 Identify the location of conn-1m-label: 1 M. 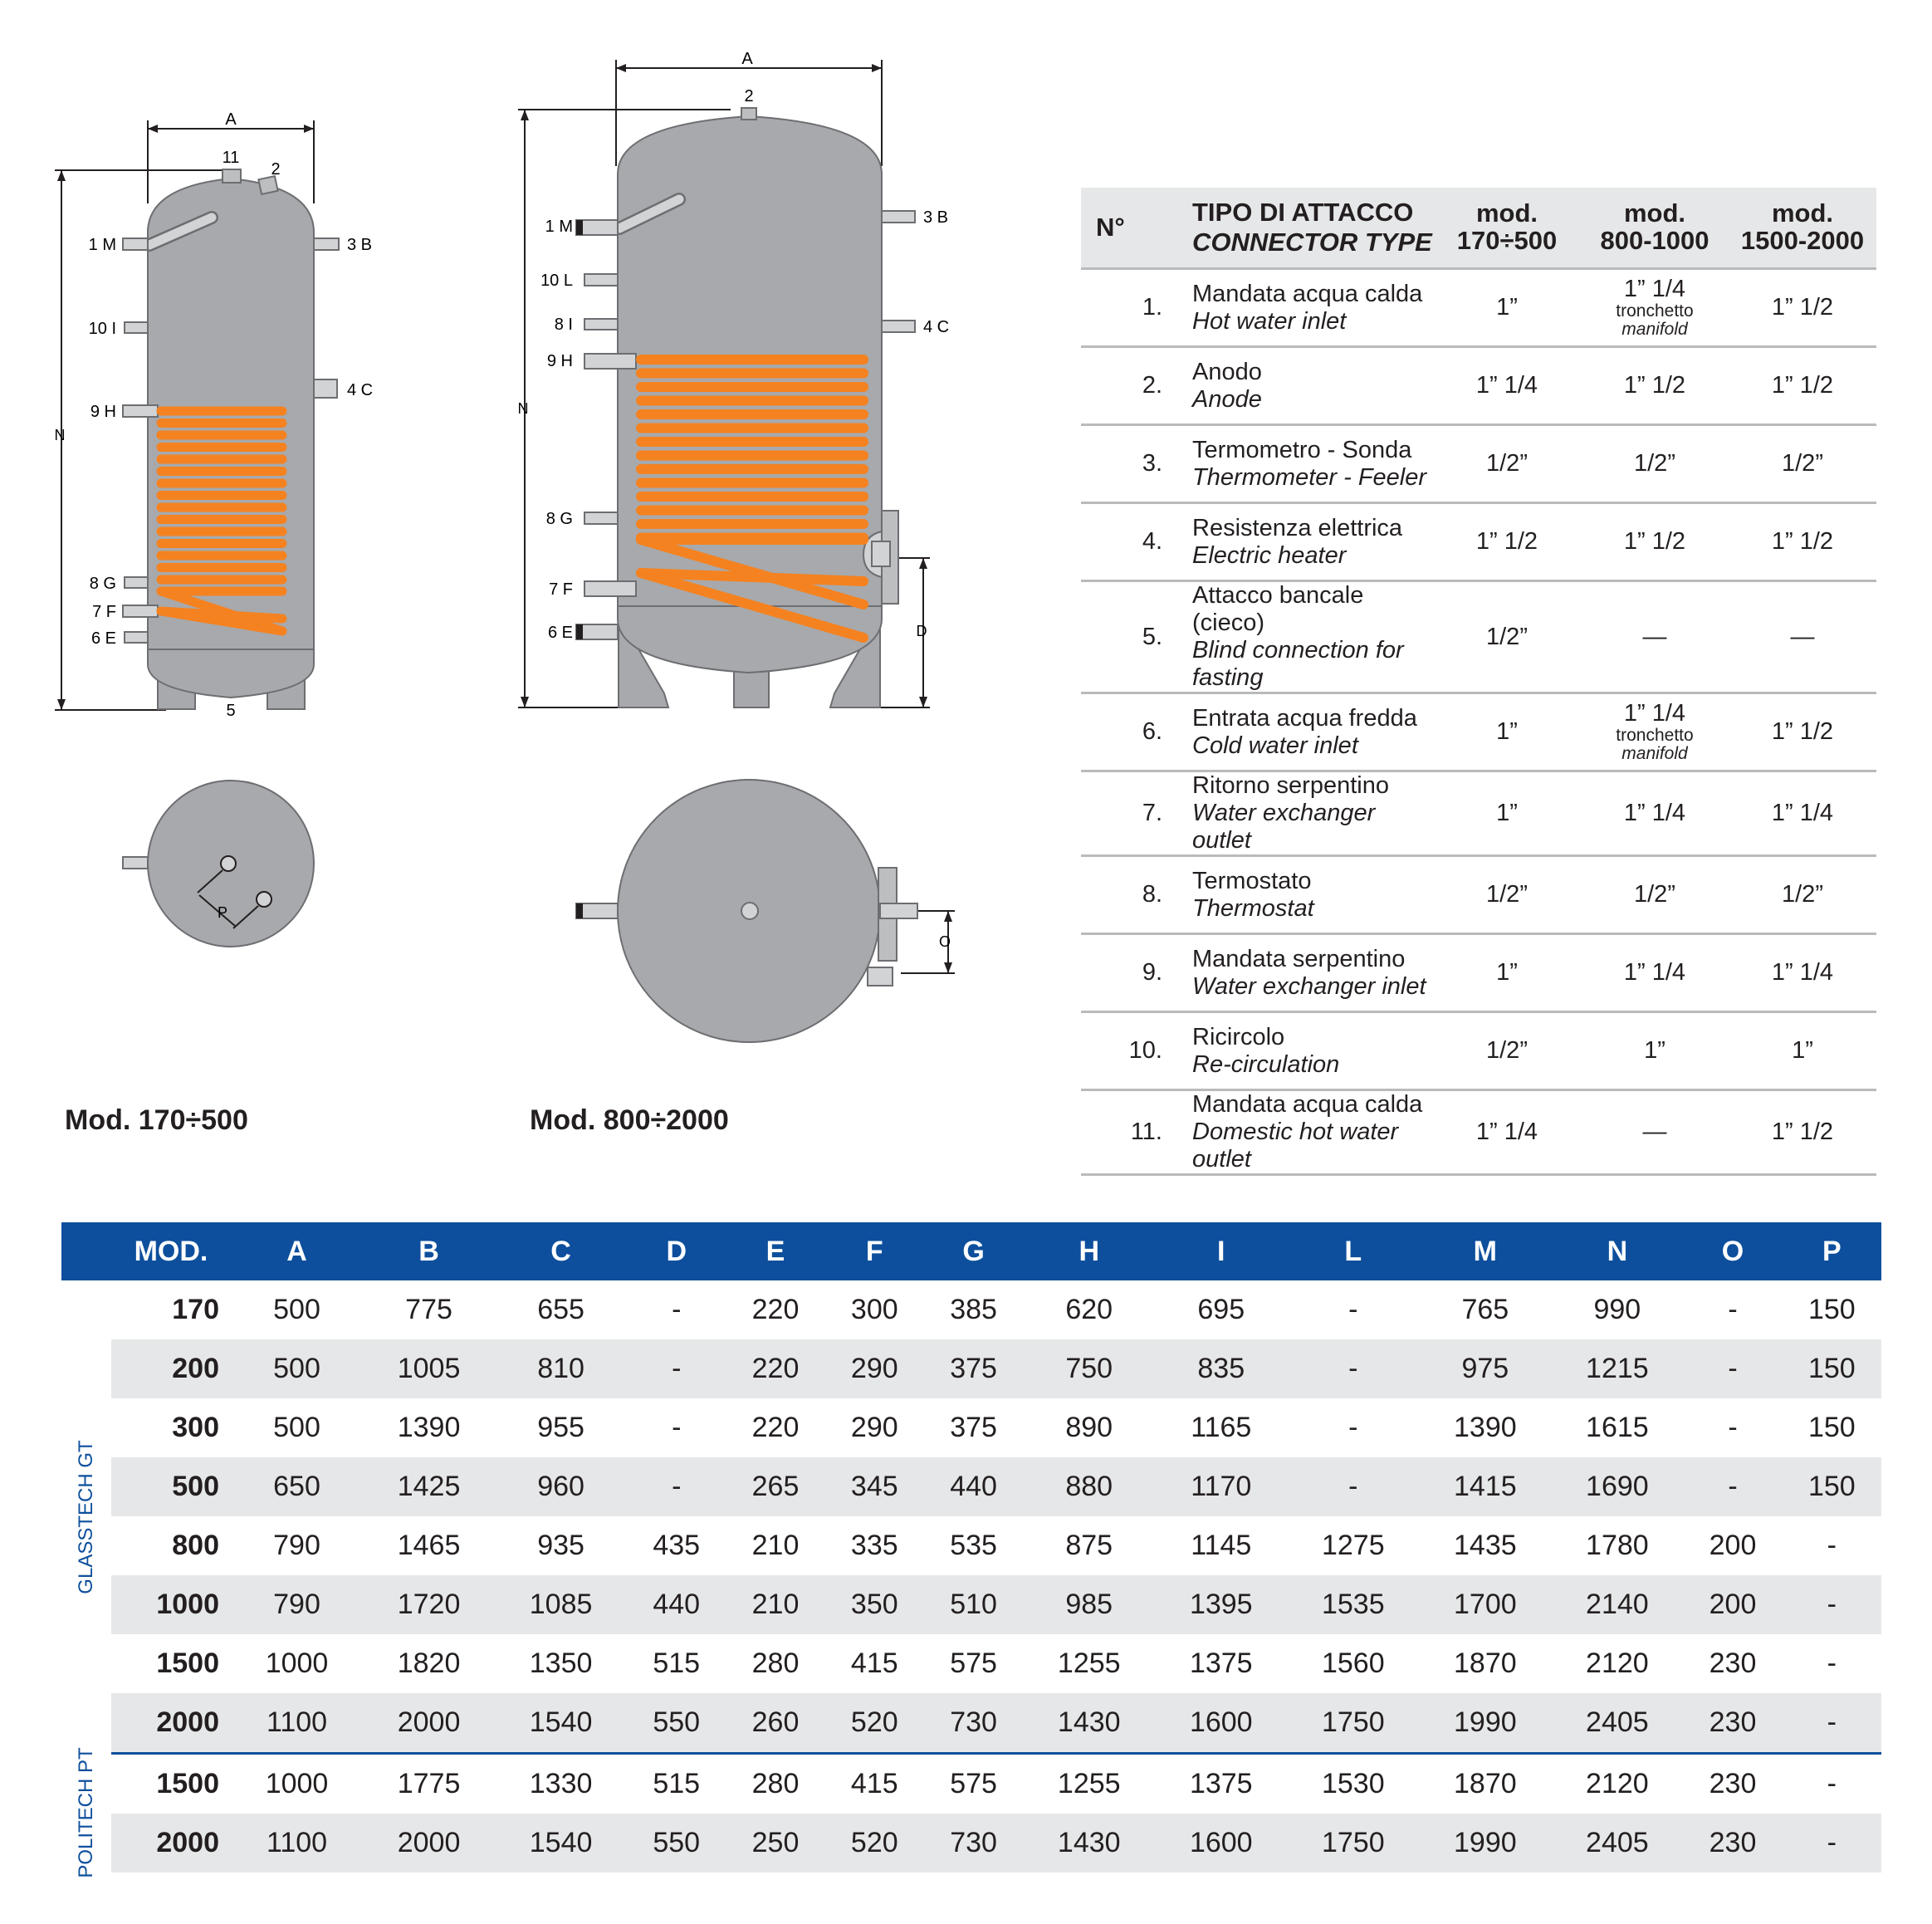
(559, 227).